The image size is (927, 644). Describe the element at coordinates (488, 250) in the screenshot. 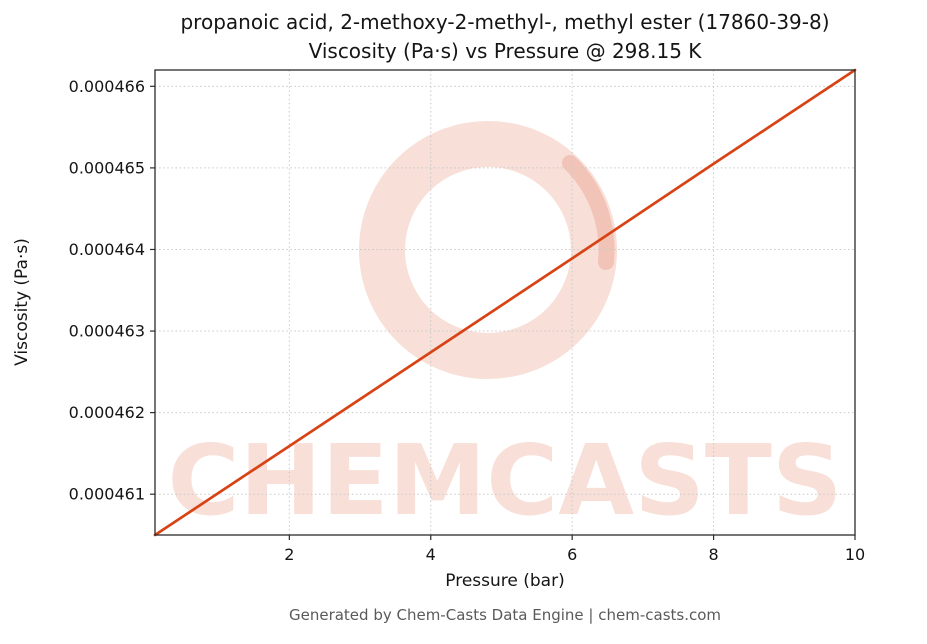

I see `watermark-logo-ring` at that location.